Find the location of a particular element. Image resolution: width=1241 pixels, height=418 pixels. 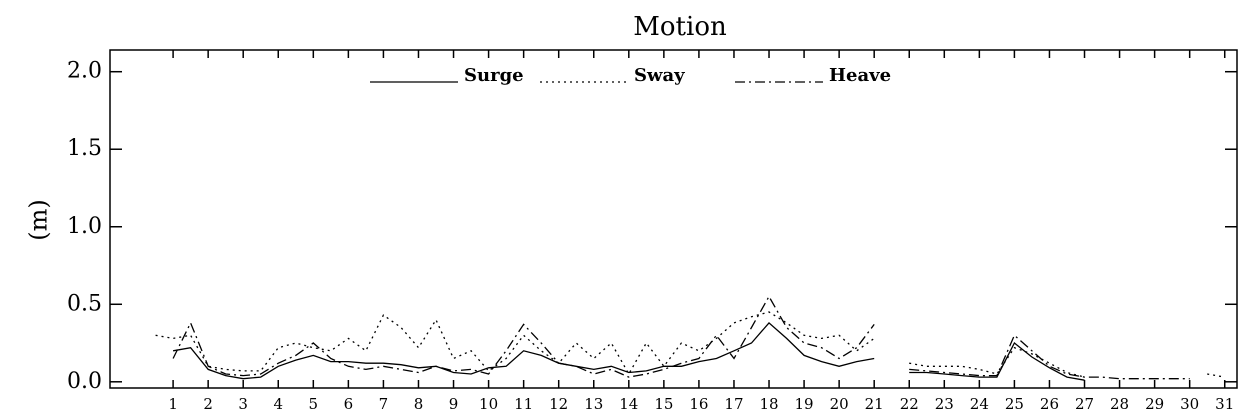

x-tick-label: 8 is located at coordinates (419, 404).